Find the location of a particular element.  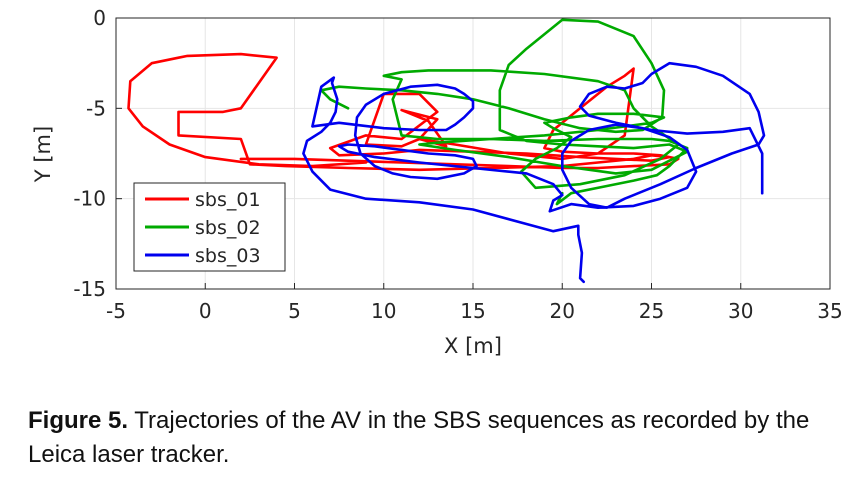

y-tick-label: -5 is located at coordinates (96, 108).